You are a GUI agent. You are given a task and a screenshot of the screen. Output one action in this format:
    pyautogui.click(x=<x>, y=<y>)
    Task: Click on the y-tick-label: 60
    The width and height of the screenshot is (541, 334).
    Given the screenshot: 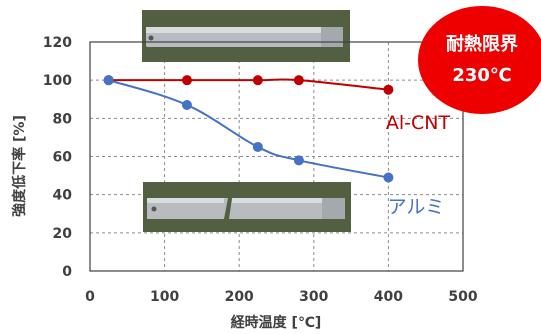 What is the action you would take?
    pyautogui.click(x=63, y=158)
    